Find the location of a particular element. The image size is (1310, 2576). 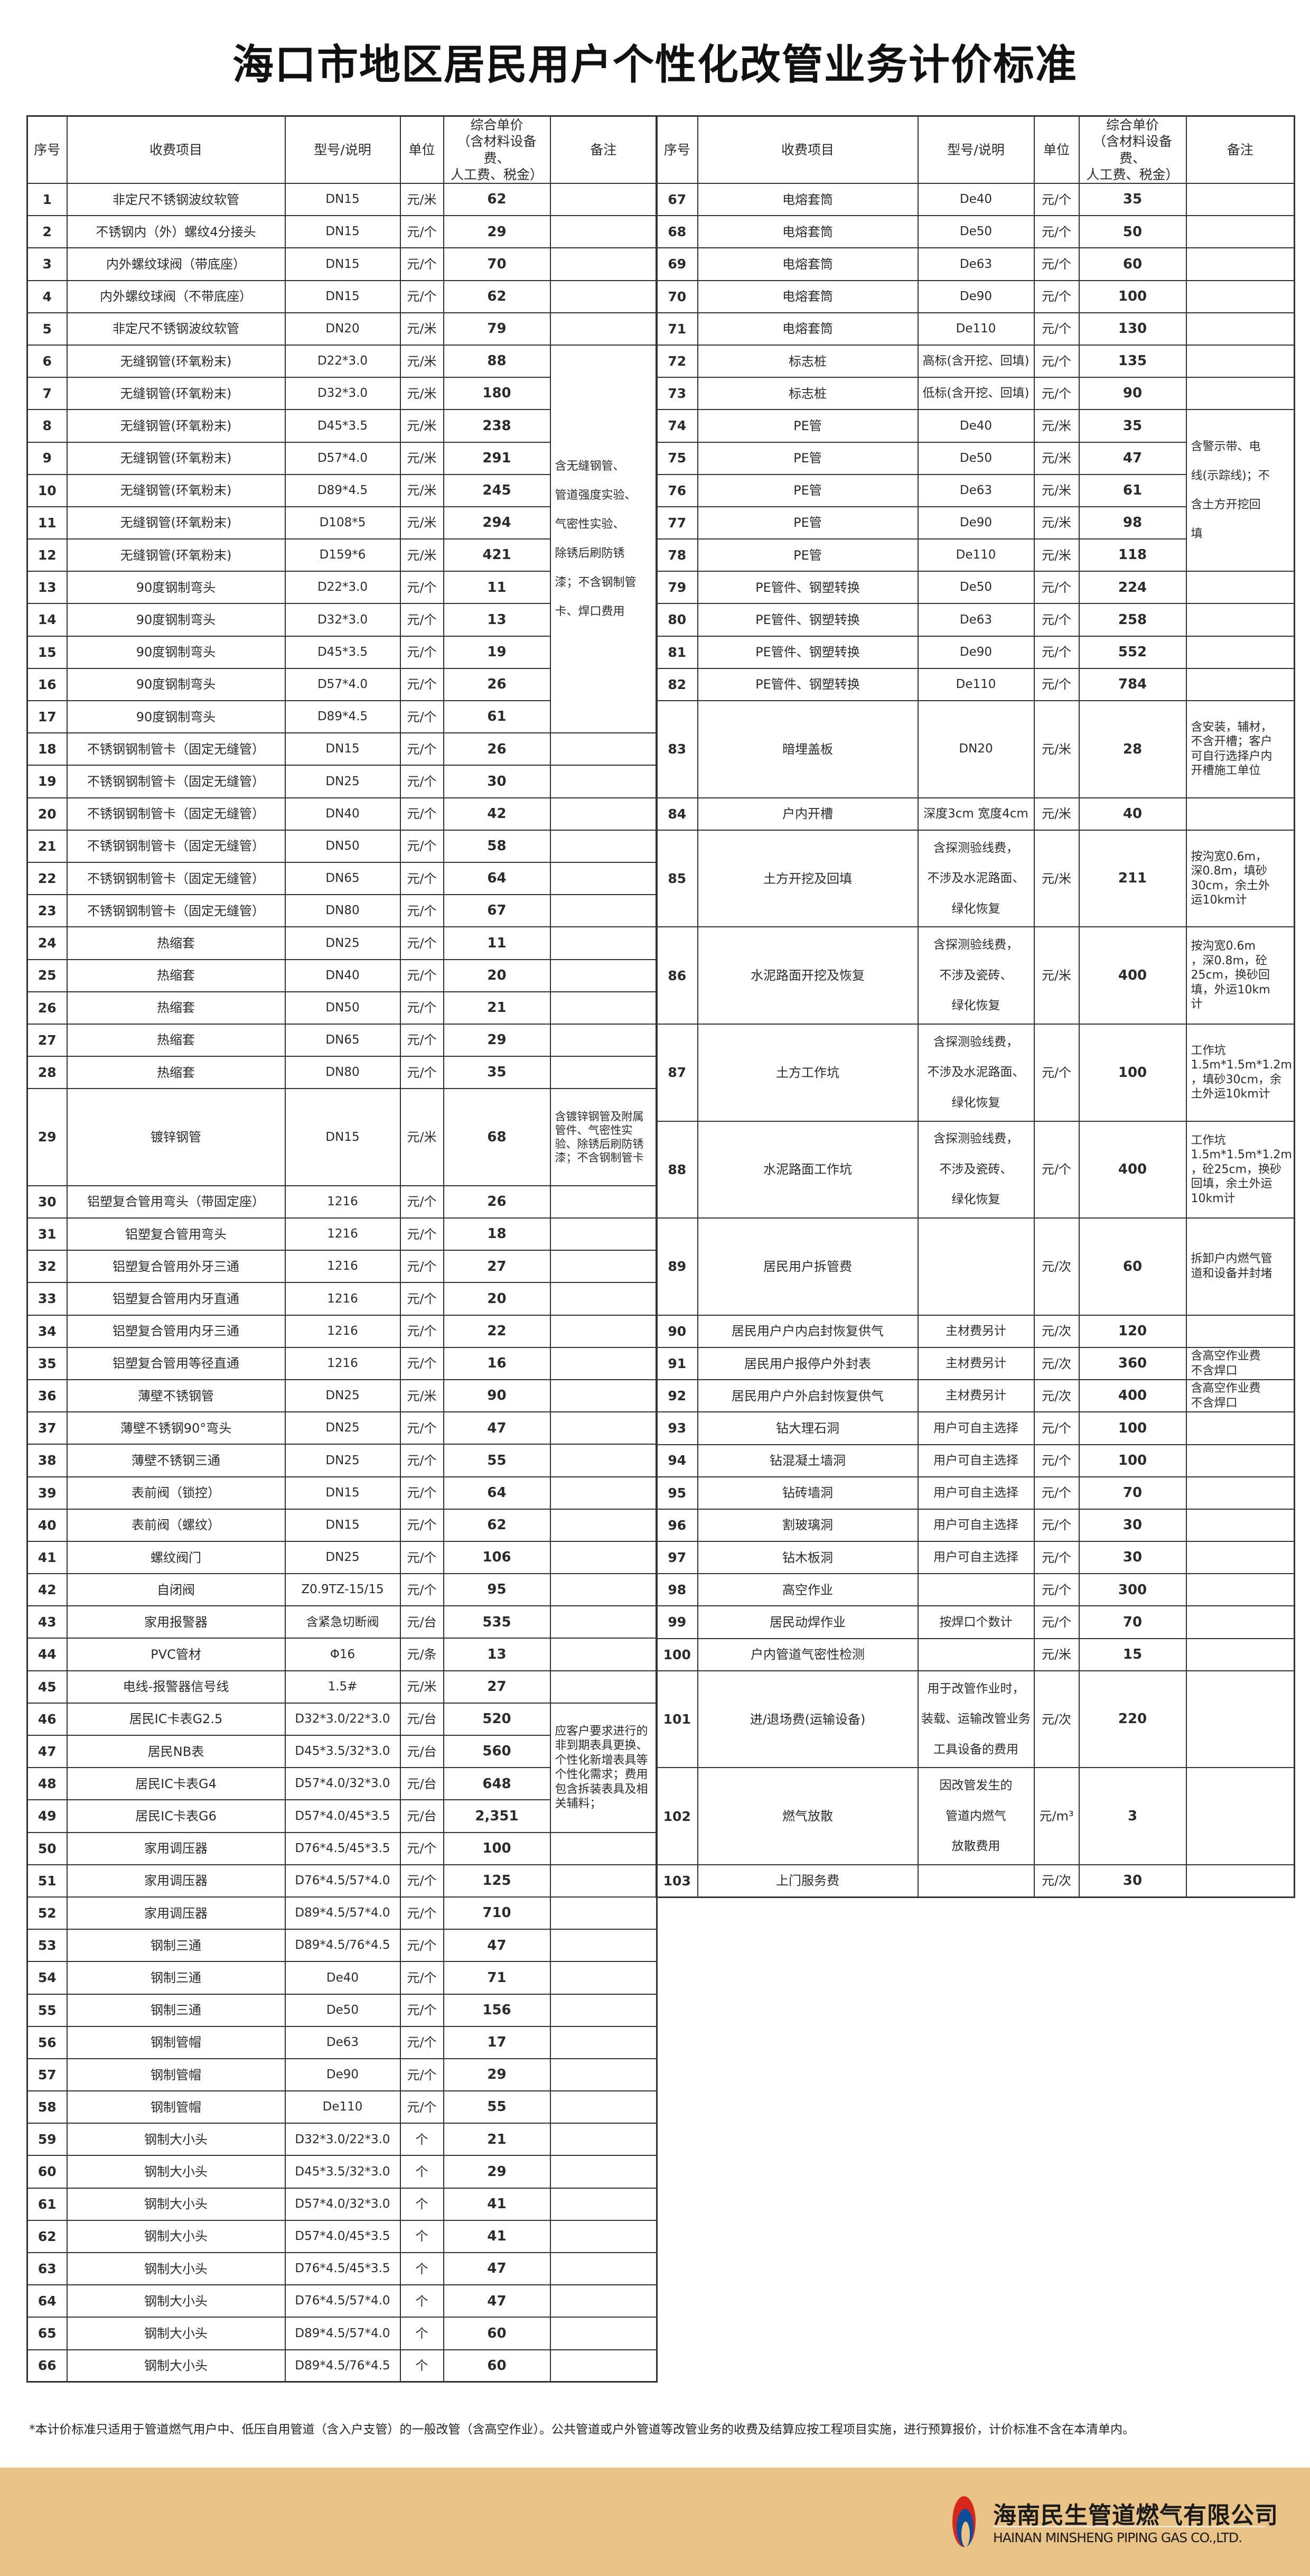

table-row: 18 不锈钢钢制管卡（固定无缝管） DN15 元/个 26 is located at coordinates (342, 749).